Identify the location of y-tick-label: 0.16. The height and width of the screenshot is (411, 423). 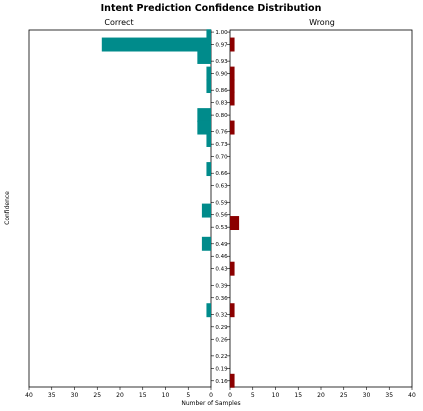
(221, 382).